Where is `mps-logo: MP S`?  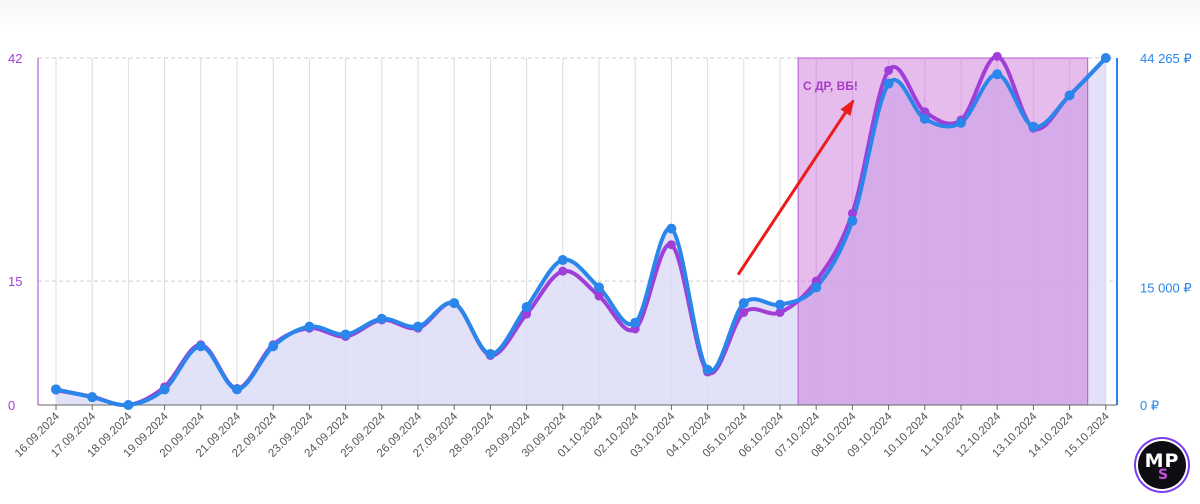 mps-logo: MP S is located at coordinates (1162, 465).